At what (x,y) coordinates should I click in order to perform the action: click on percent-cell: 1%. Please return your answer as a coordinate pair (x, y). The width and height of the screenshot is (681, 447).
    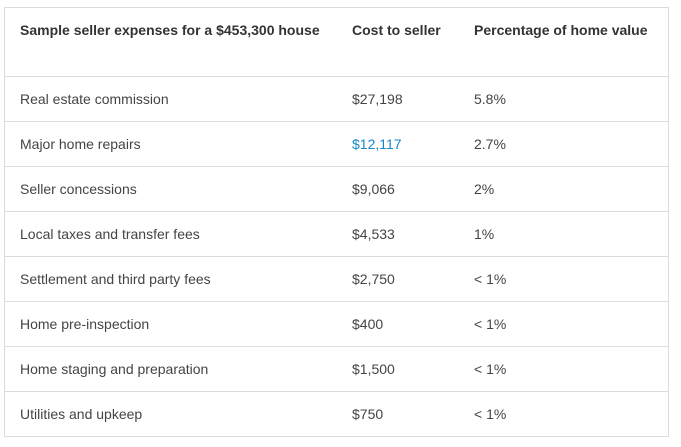
    Looking at the image, I should click on (563, 234).